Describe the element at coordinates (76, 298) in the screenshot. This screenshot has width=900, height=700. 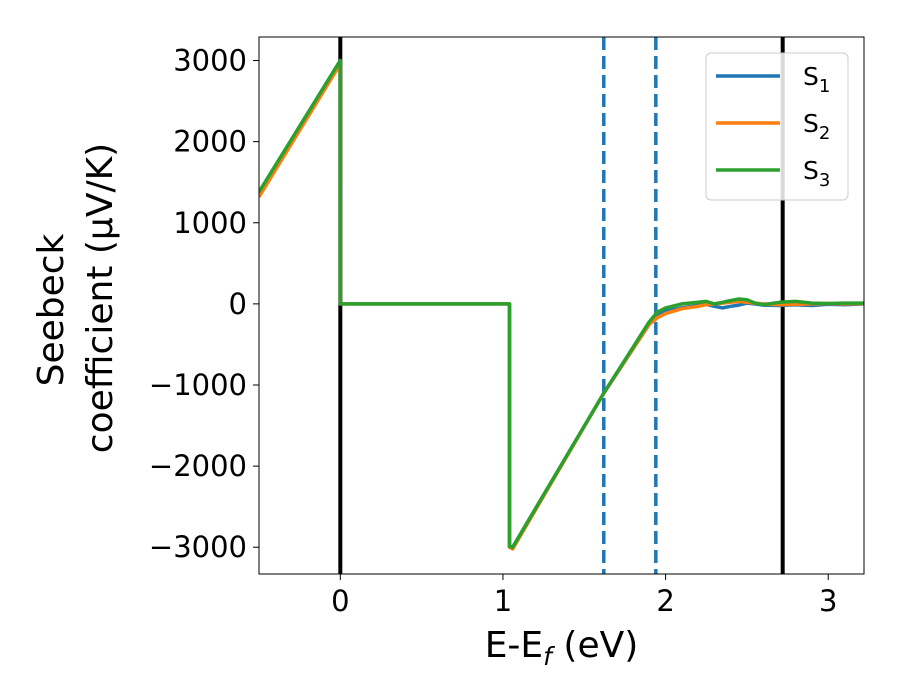
I see `y-axis-title: Seebeck coefficient (μV/K)` at that location.